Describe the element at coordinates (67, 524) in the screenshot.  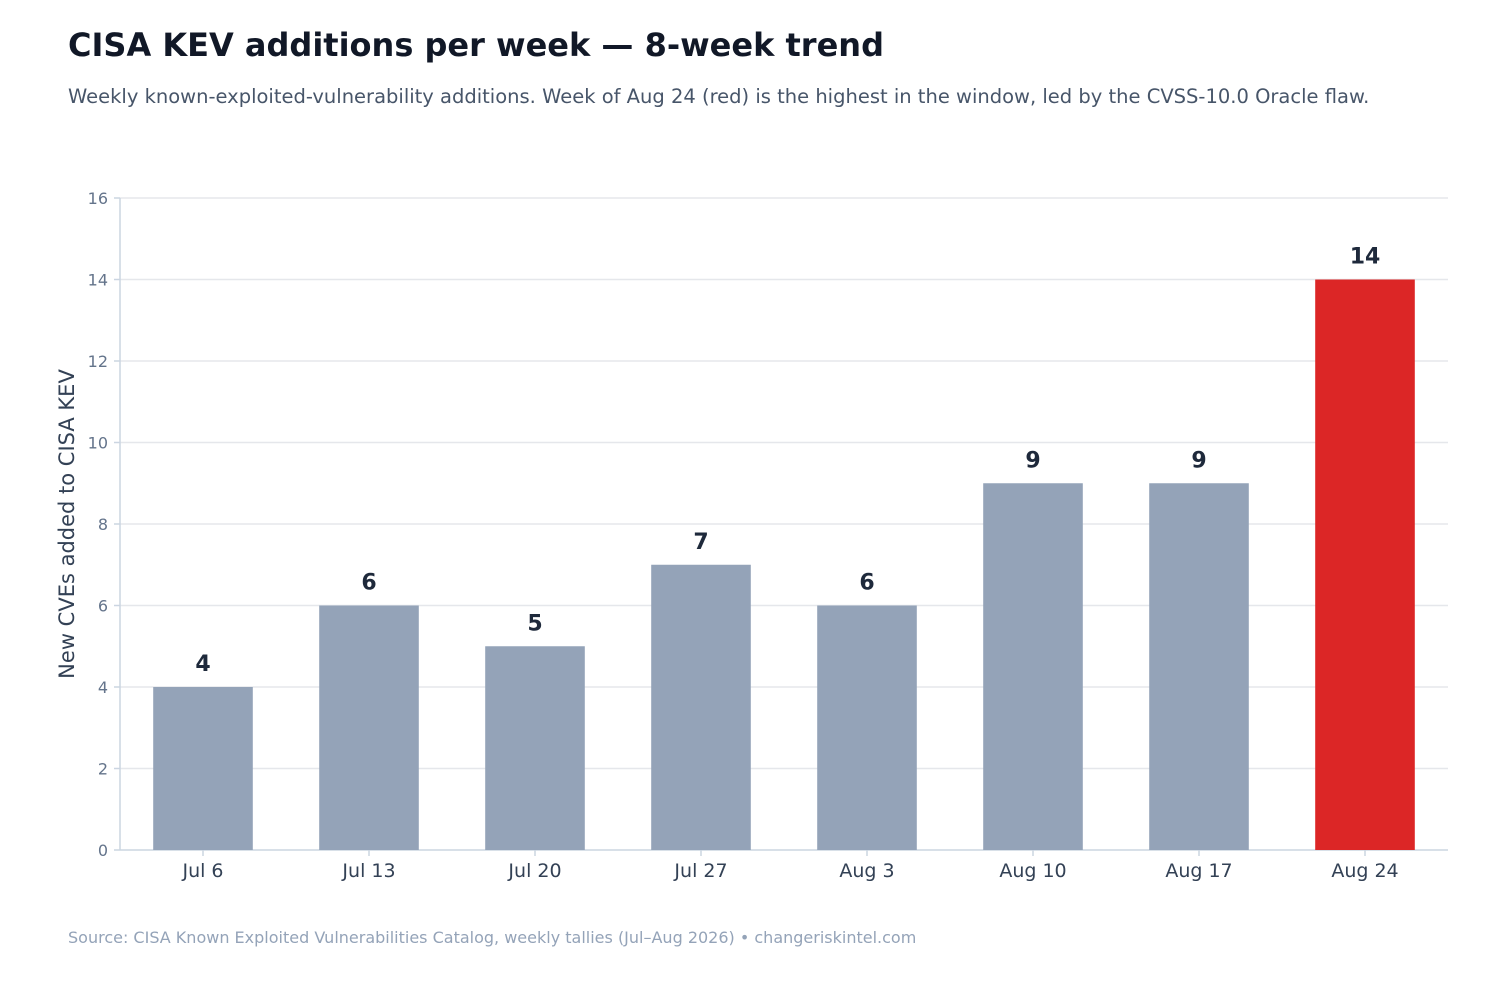
I see `y-axis-label: New CVEs added to CISA KEV` at that location.